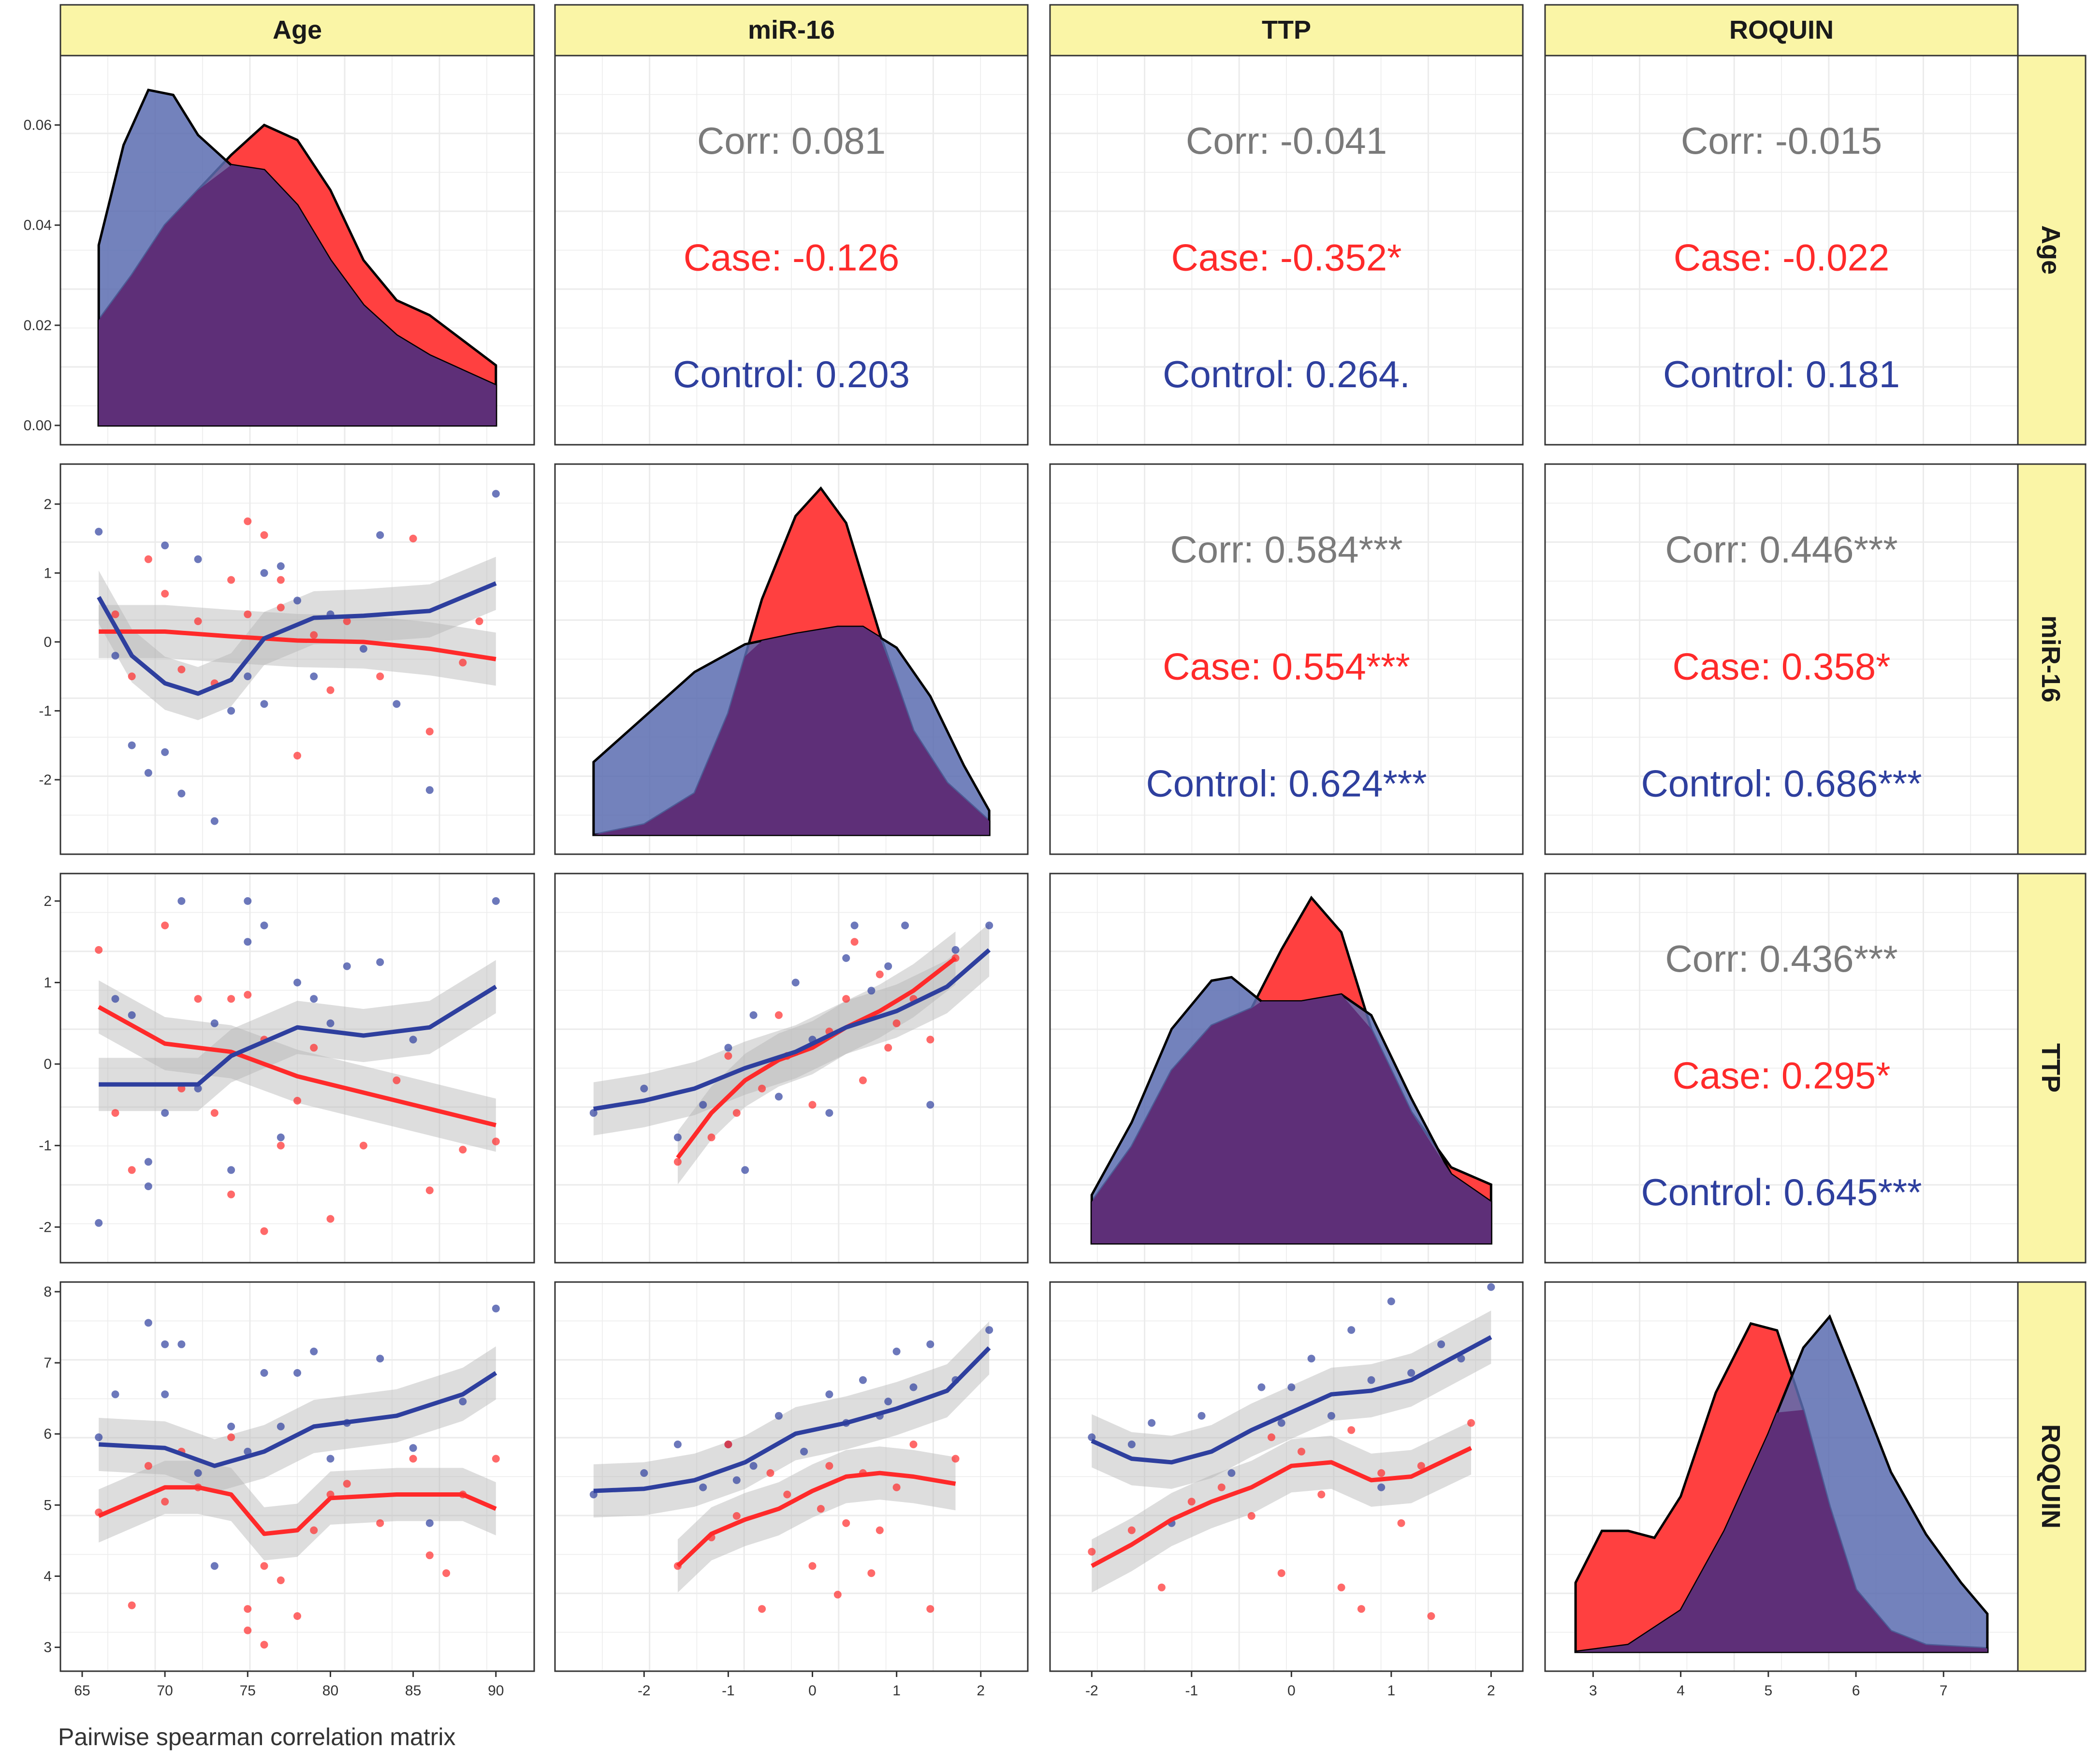 This screenshot has height=1764, width=2087. I want to click on y-tick-label: 8, so click(48, 1292).